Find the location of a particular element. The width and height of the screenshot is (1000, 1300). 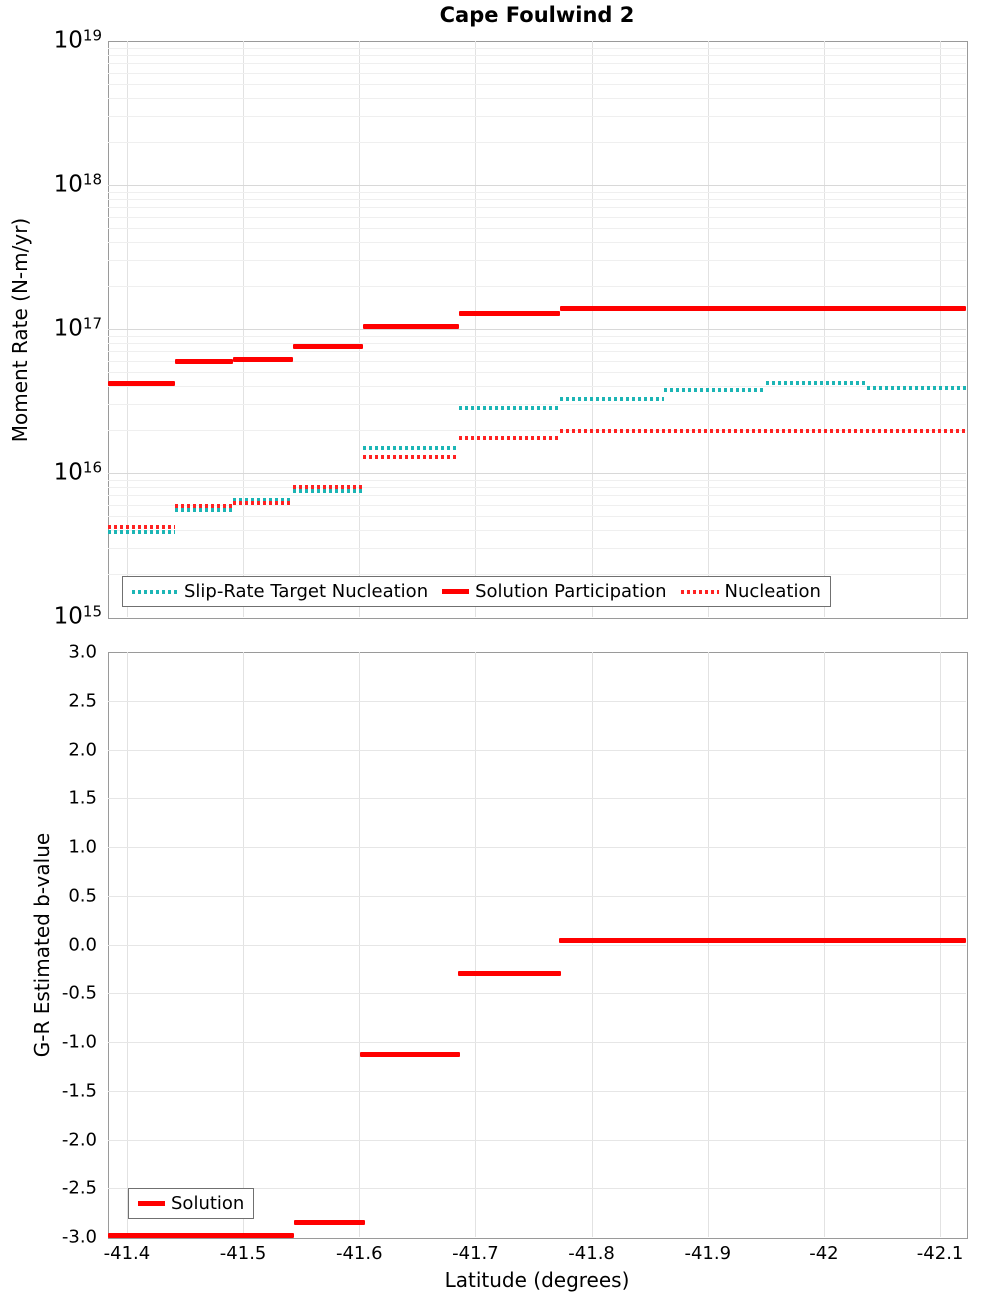

legend-label: Slip-Rate Target Nucleation is located at coordinates (306, 591).